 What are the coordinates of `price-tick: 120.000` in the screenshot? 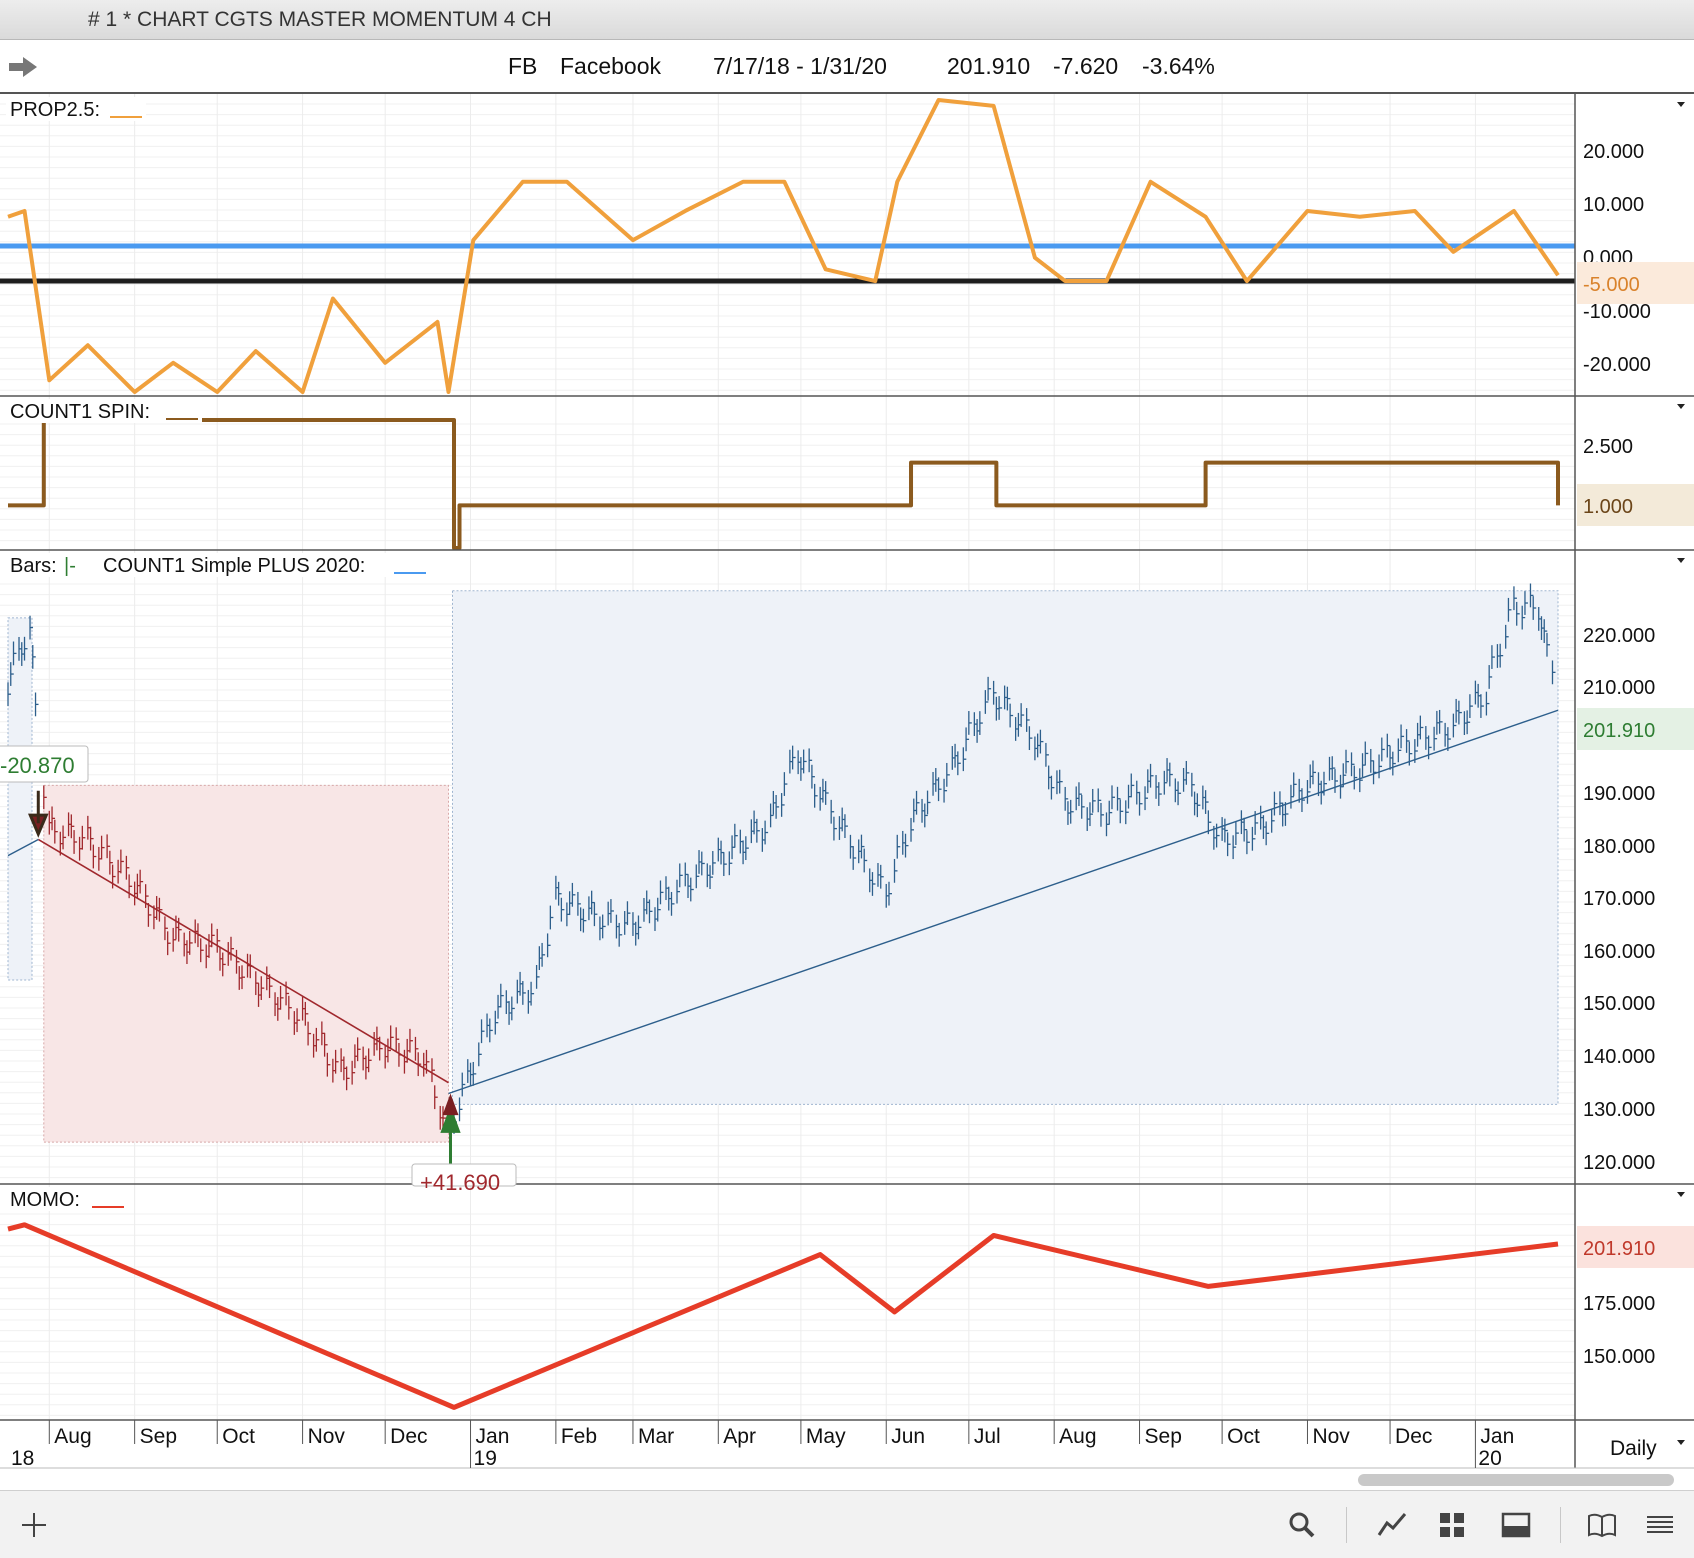 It's located at (1619, 1163).